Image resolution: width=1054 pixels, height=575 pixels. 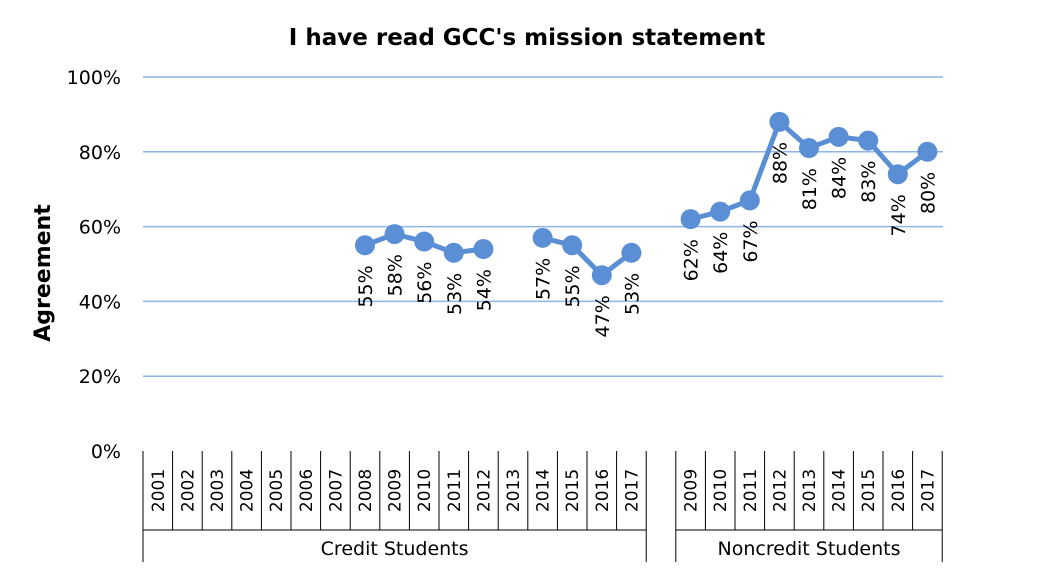 I want to click on y-tick-label: 80%, so click(x=100, y=153).